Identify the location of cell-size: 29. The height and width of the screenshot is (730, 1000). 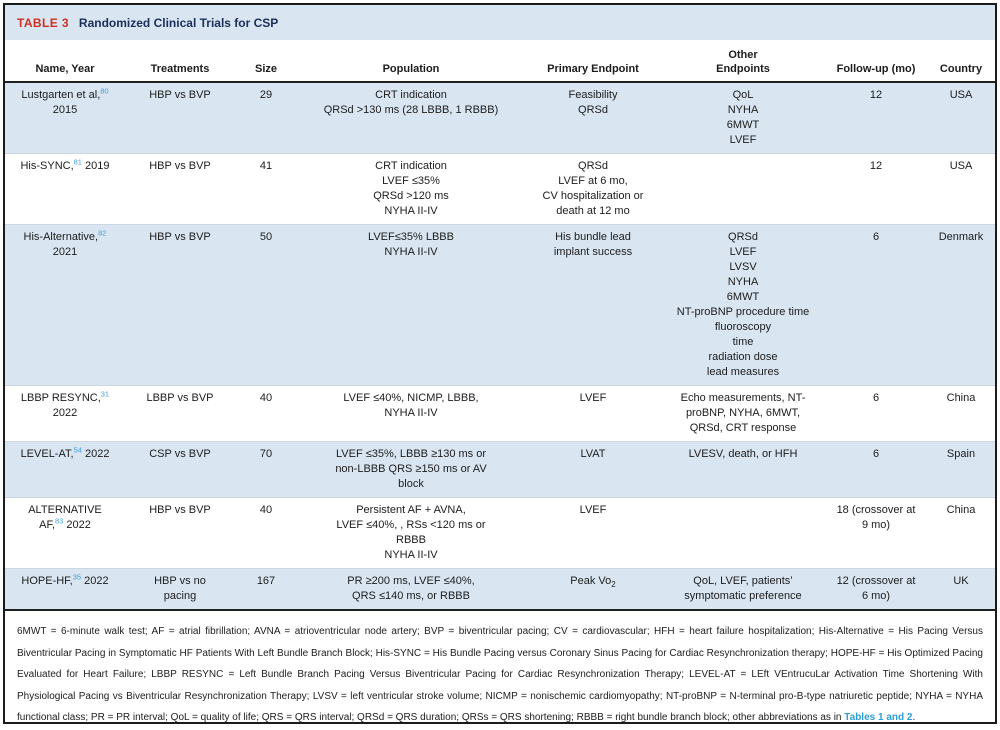
(266, 118).